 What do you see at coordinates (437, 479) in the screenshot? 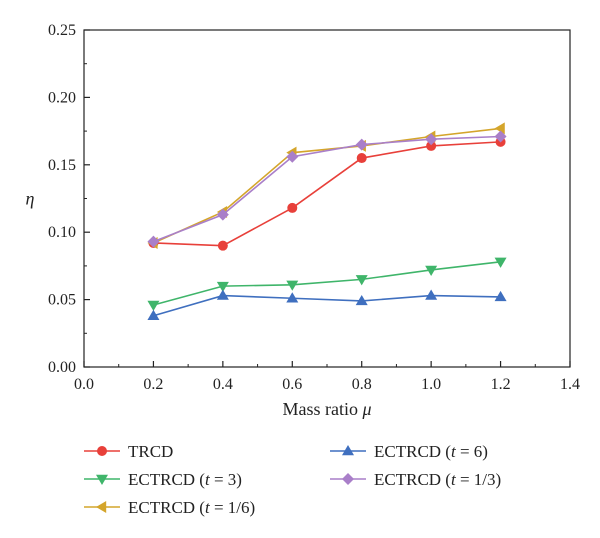
I see `legend-label: ECTRCD (t = 1/3)` at bounding box center [437, 479].